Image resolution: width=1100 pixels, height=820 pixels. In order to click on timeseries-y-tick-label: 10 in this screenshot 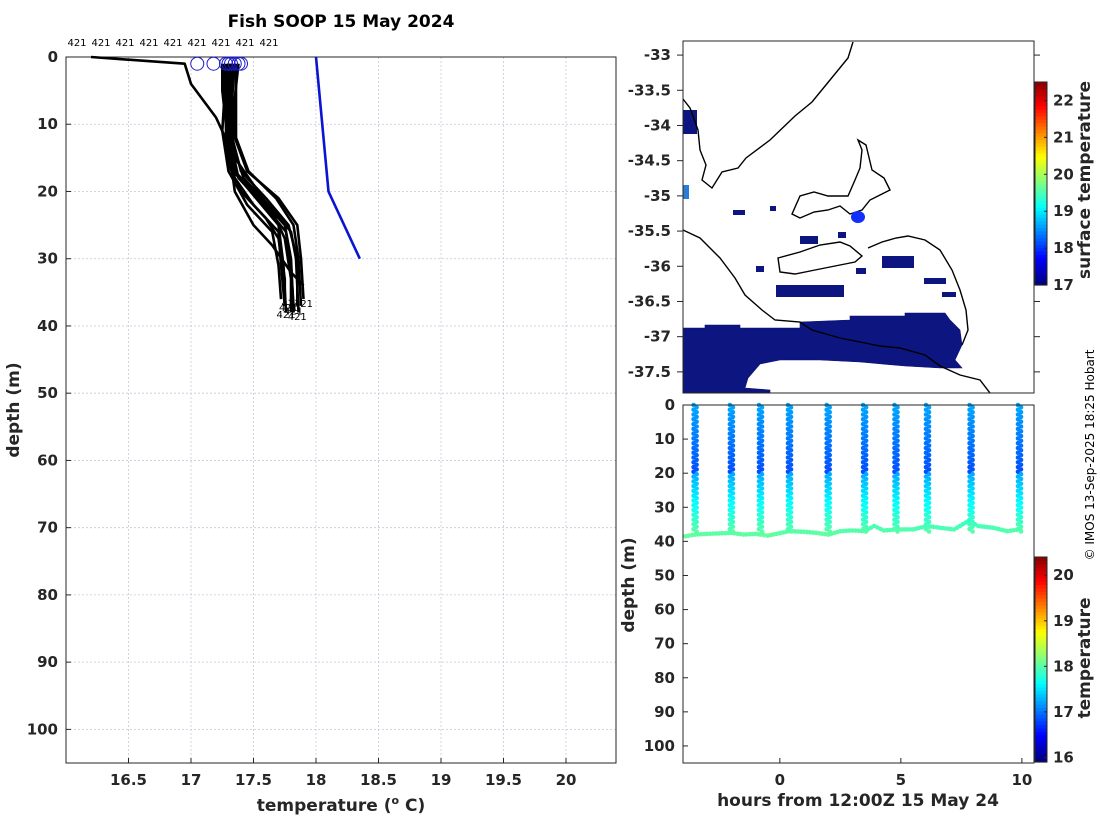, I will do `click(664, 439)`.